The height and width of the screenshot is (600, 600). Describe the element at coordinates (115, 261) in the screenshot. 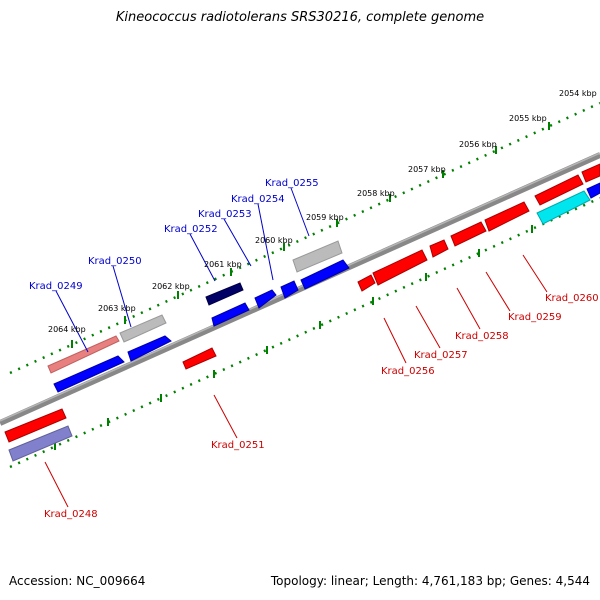

I see `gene-label-krad-0250: Krad_0250` at that location.